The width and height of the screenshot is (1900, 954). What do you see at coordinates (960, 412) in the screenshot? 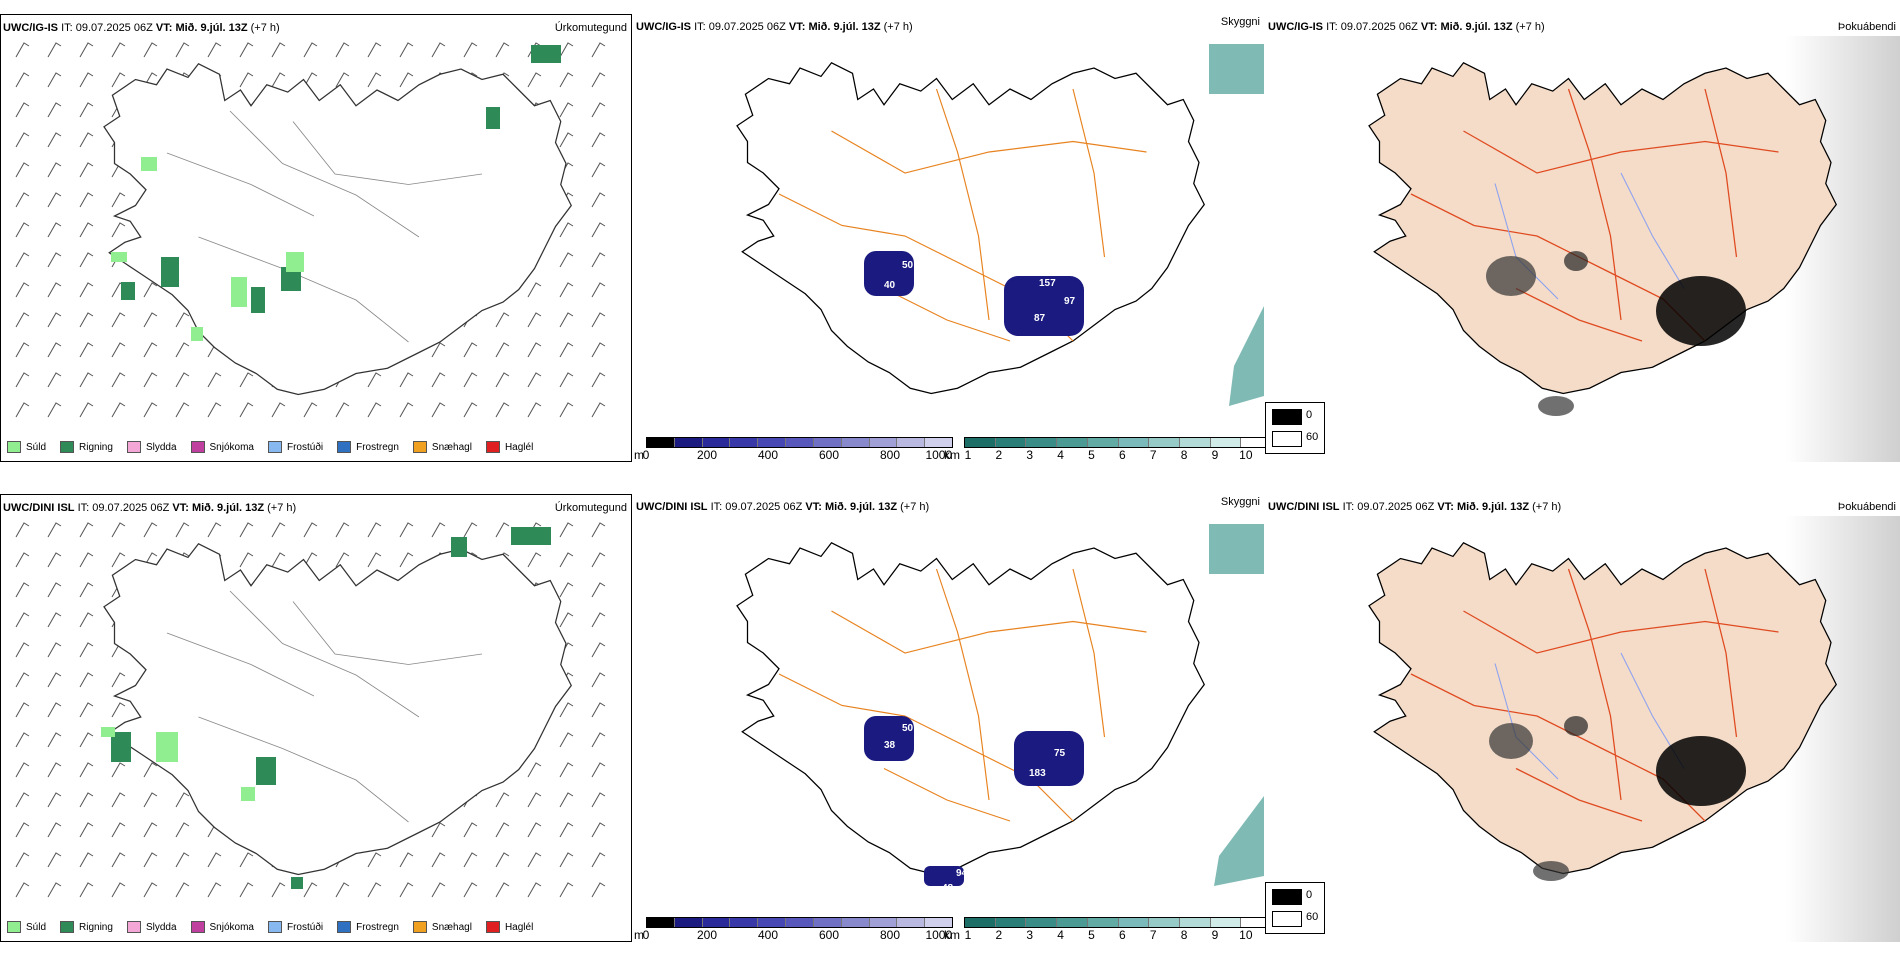
I see `cloud-base-label: 39` at bounding box center [960, 412].